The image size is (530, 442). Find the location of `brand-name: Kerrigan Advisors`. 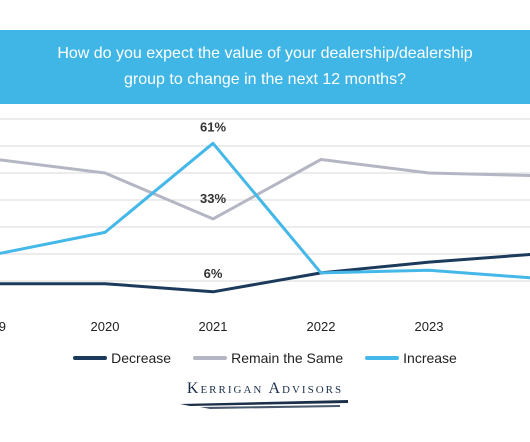

brand-name: Kerrigan Advisors is located at coordinates (265, 388).